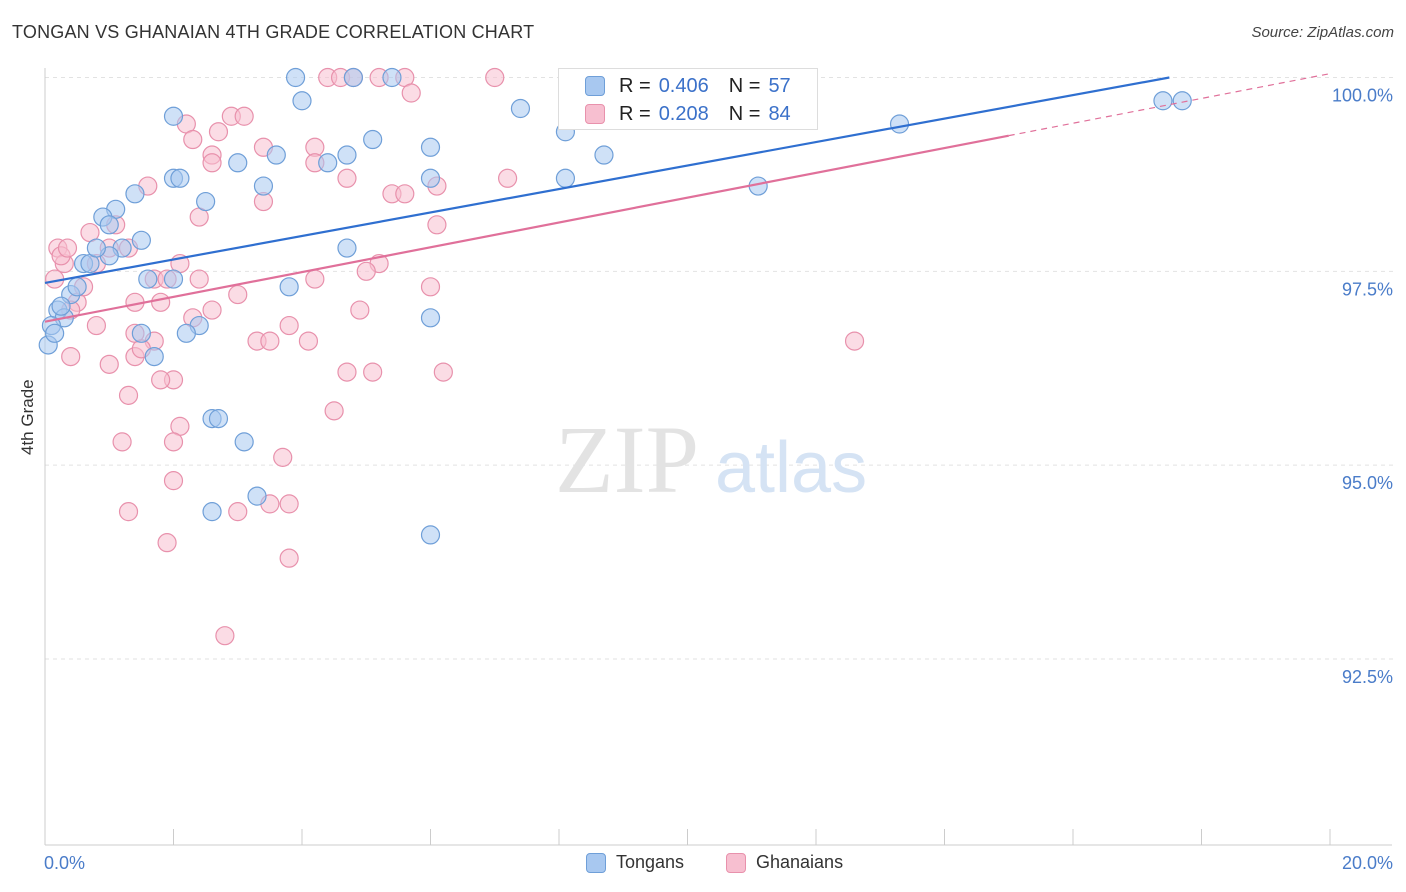 This screenshot has height=892, width=1406. I want to click on ghanaians-trend-line, so click(526, 228).